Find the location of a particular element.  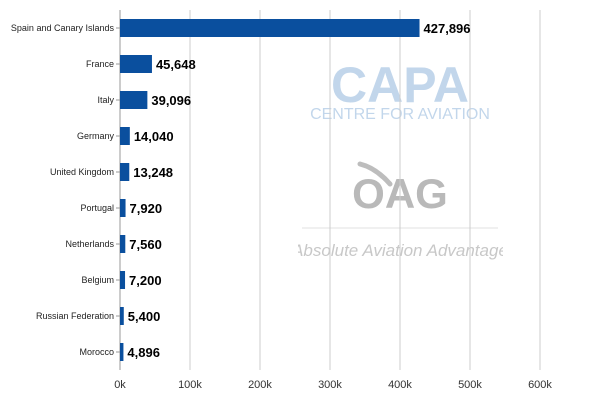

data-label: 39,096 is located at coordinates (171, 100).